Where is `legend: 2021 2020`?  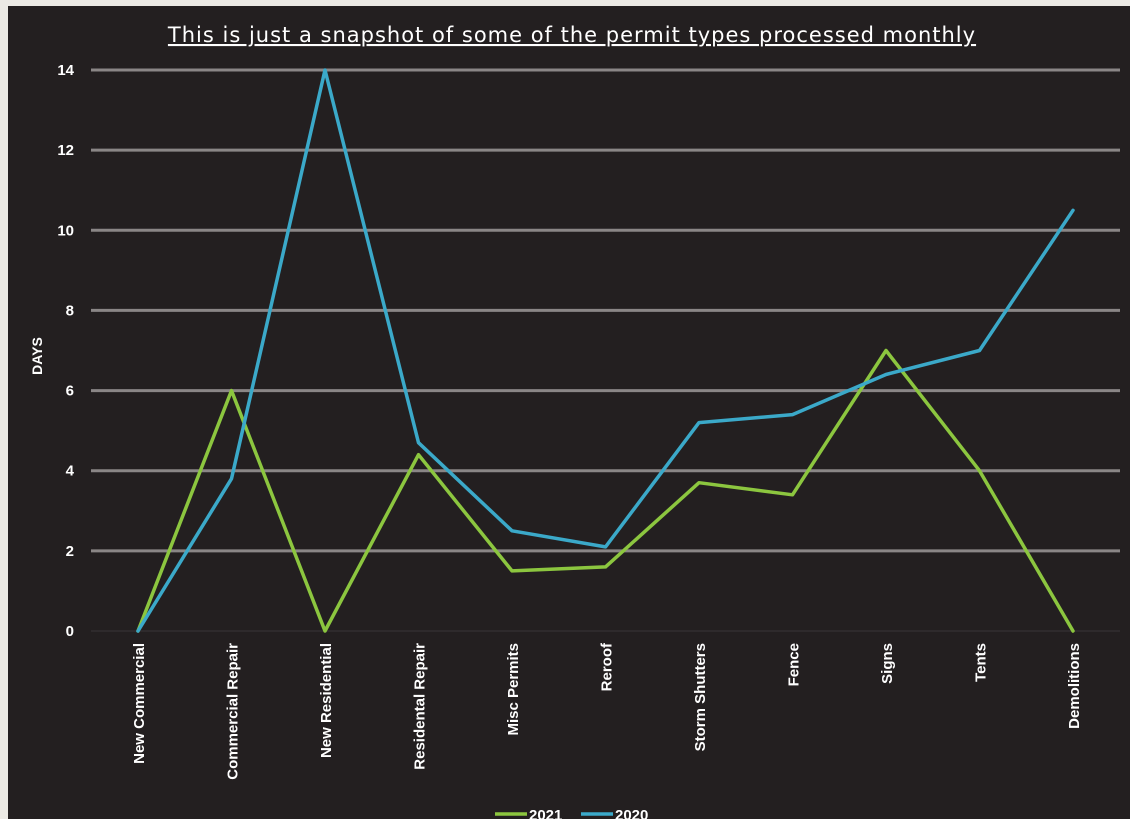
legend: 2021 2020 is located at coordinates (571, 813).